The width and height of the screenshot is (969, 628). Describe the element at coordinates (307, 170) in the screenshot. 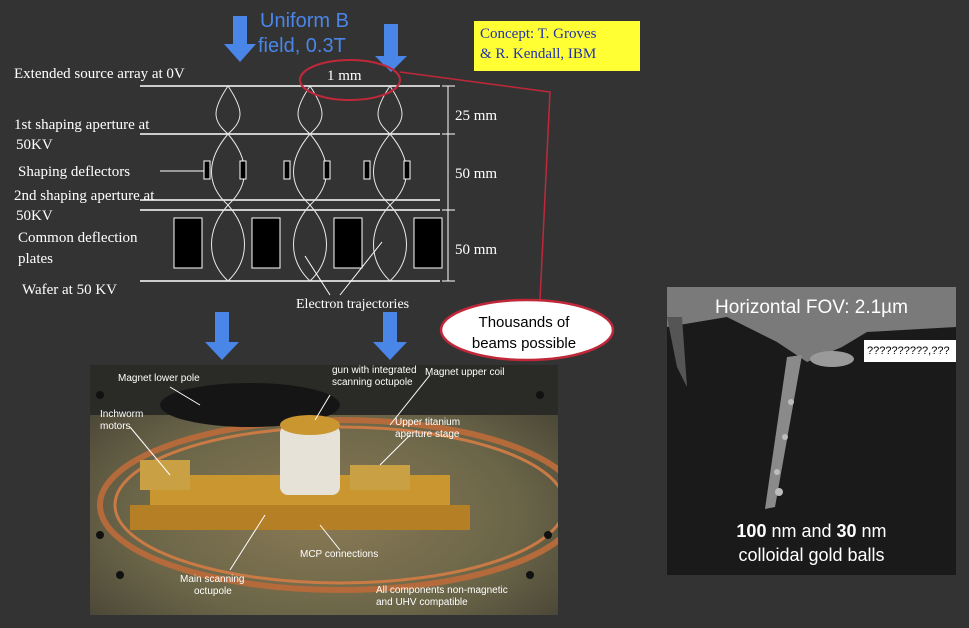

I see `shaping-deflectors` at that location.